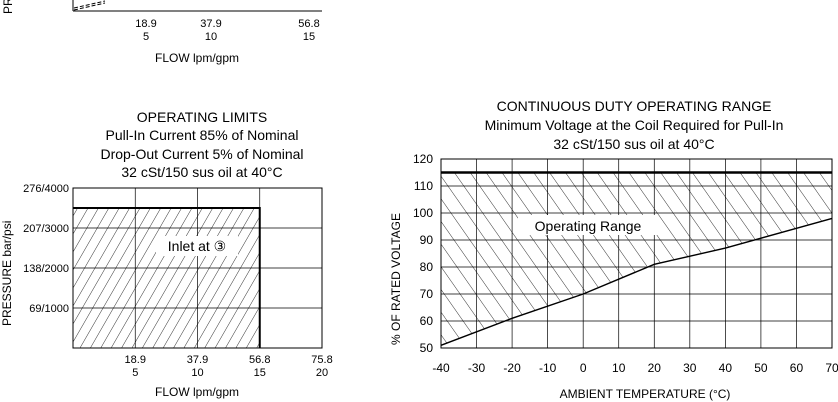 The image size is (838, 402). I want to click on chart-top-partial: PR 18.95 37.910 56.815 FLOW lpm/gpm, so click(161, 32).